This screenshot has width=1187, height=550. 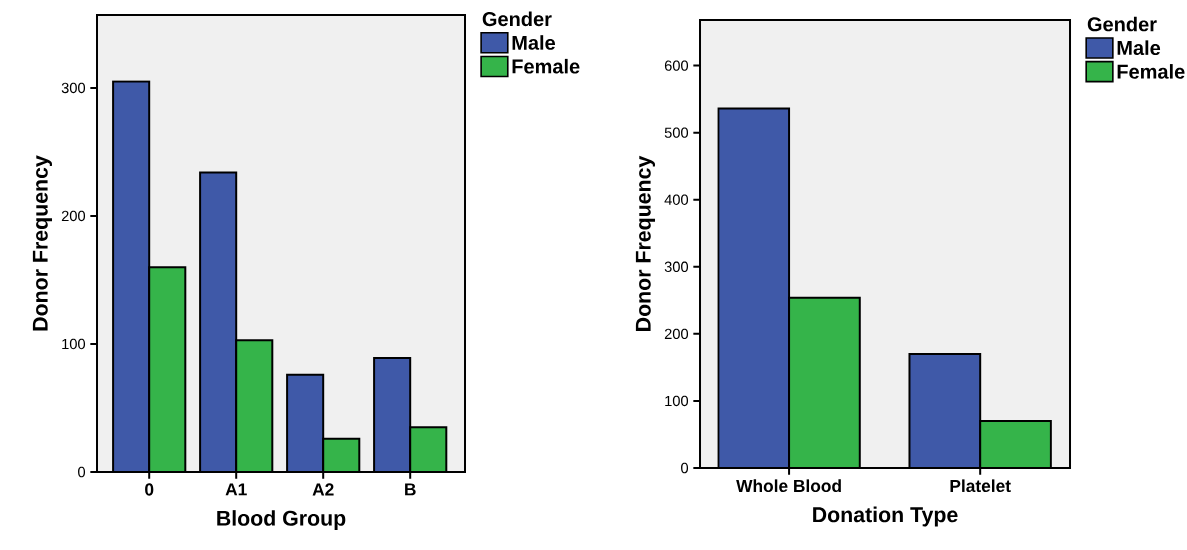 I want to click on x-axis-title: Donation Type, so click(x=885, y=516).